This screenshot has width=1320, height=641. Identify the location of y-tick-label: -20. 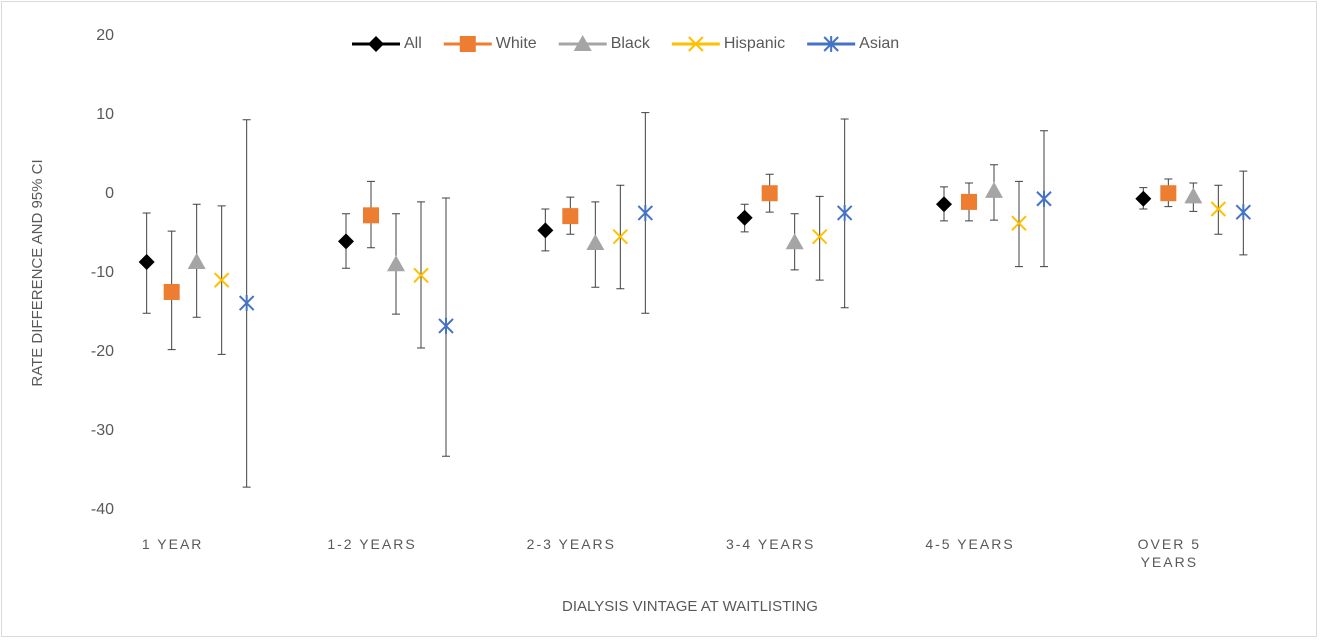
(102, 351).